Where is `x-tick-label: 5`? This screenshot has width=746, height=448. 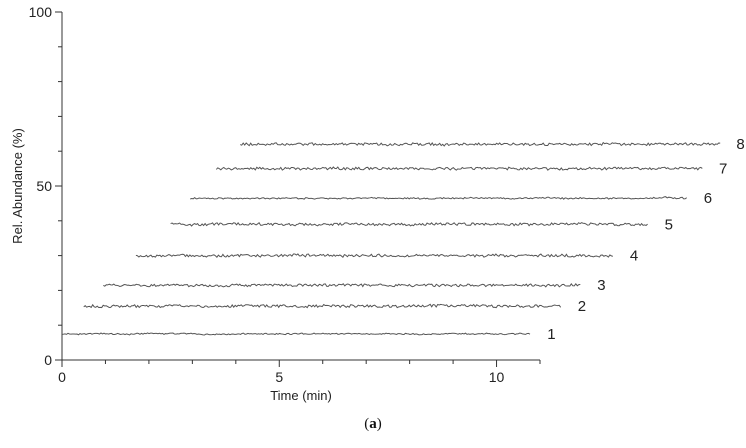 x-tick-label: 5 is located at coordinates (279, 377).